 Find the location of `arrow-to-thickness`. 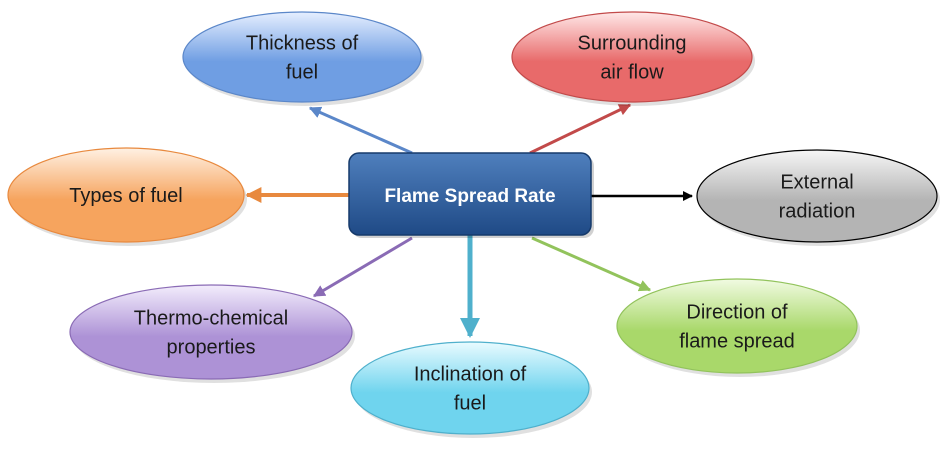

arrow-to-thickness is located at coordinates (360, 130).